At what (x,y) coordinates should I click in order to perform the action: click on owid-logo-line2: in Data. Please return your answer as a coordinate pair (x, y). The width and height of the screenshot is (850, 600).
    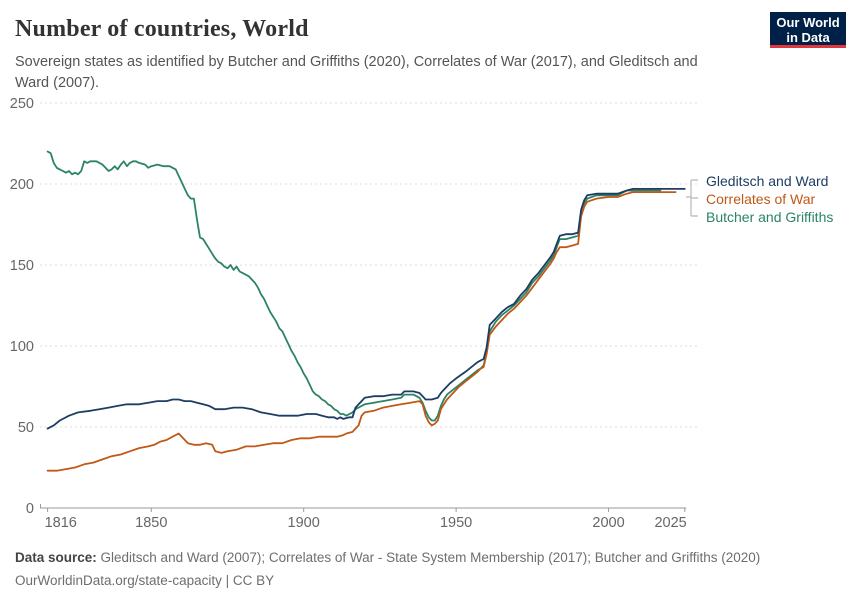
    Looking at the image, I should click on (808, 37).